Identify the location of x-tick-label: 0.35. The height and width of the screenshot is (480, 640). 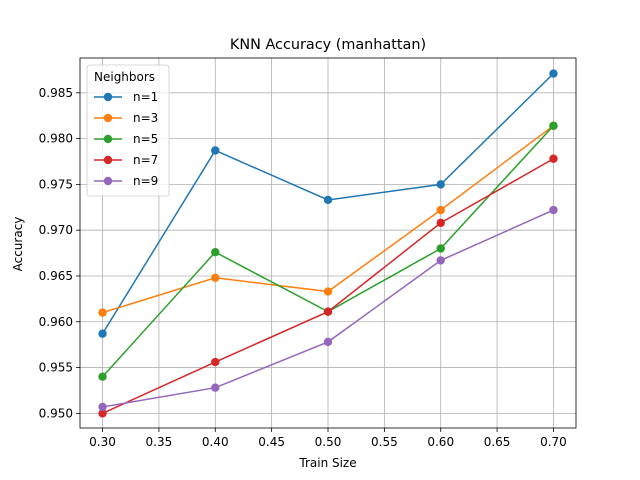
(159, 442).